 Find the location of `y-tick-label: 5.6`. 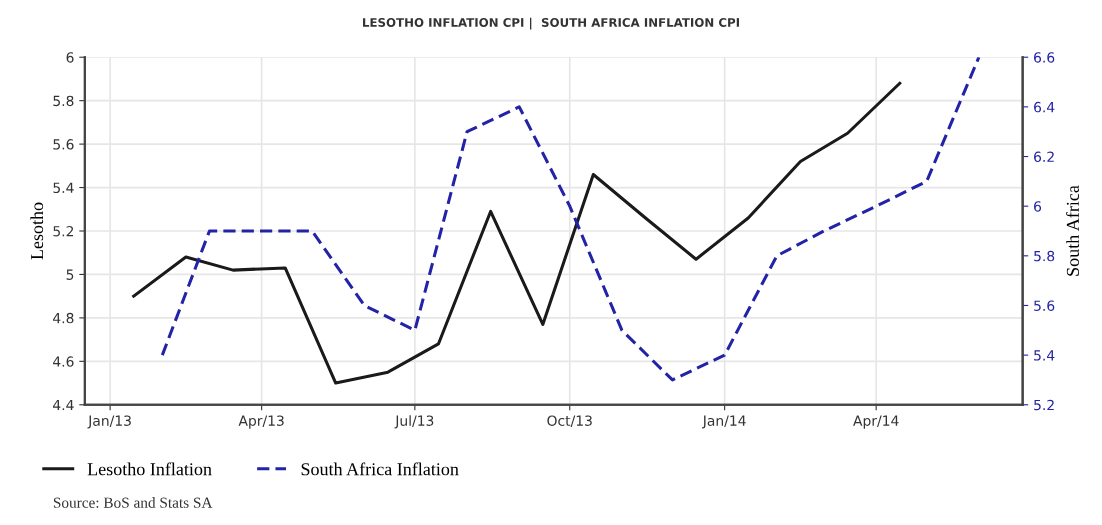

y-tick-label: 5.6 is located at coordinates (63, 144).